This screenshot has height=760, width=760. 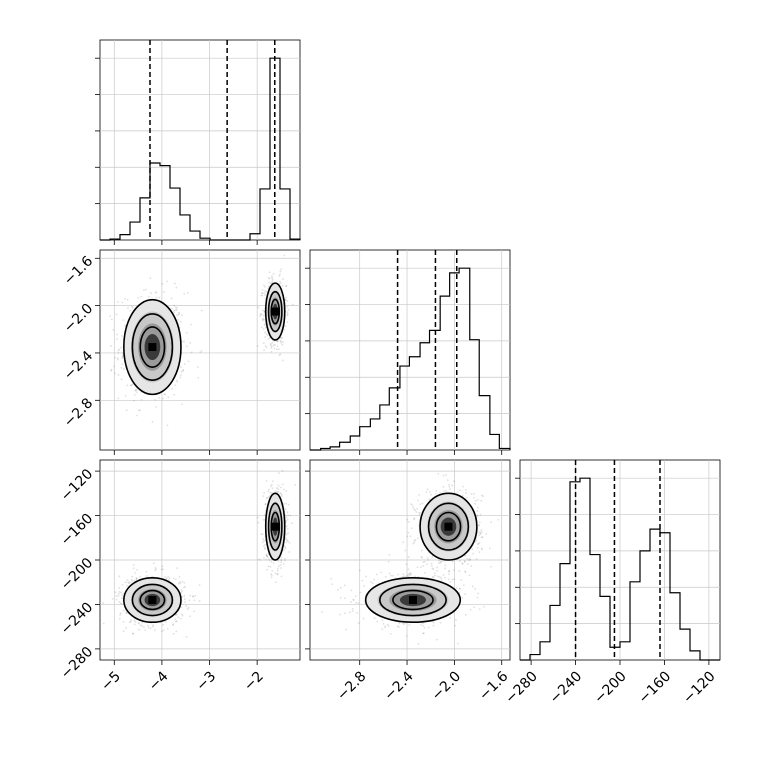 I want to click on y-tick-label-p1-1: −2.4, so click(x=78, y=365).